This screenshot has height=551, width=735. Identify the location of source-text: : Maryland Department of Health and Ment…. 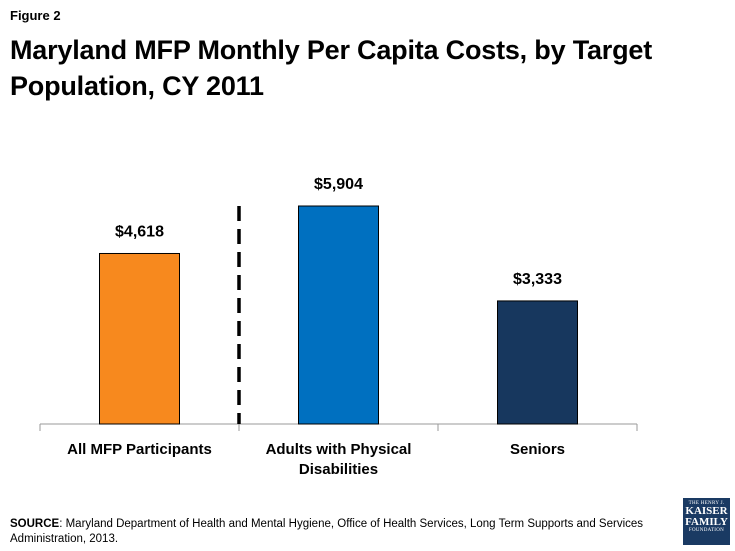
(327, 531).